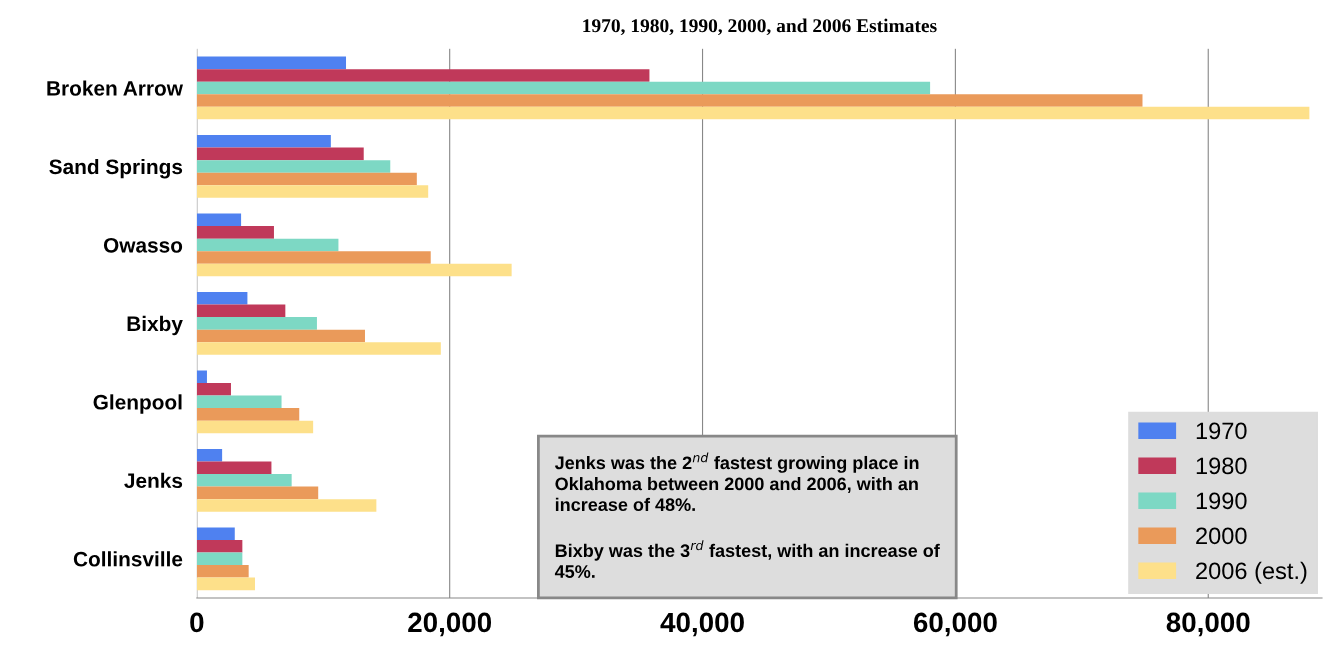 The width and height of the screenshot is (1330, 650). Describe the element at coordinates (153, 480) in the screenshot. I see `y-tick-label: Jenks` at that location.